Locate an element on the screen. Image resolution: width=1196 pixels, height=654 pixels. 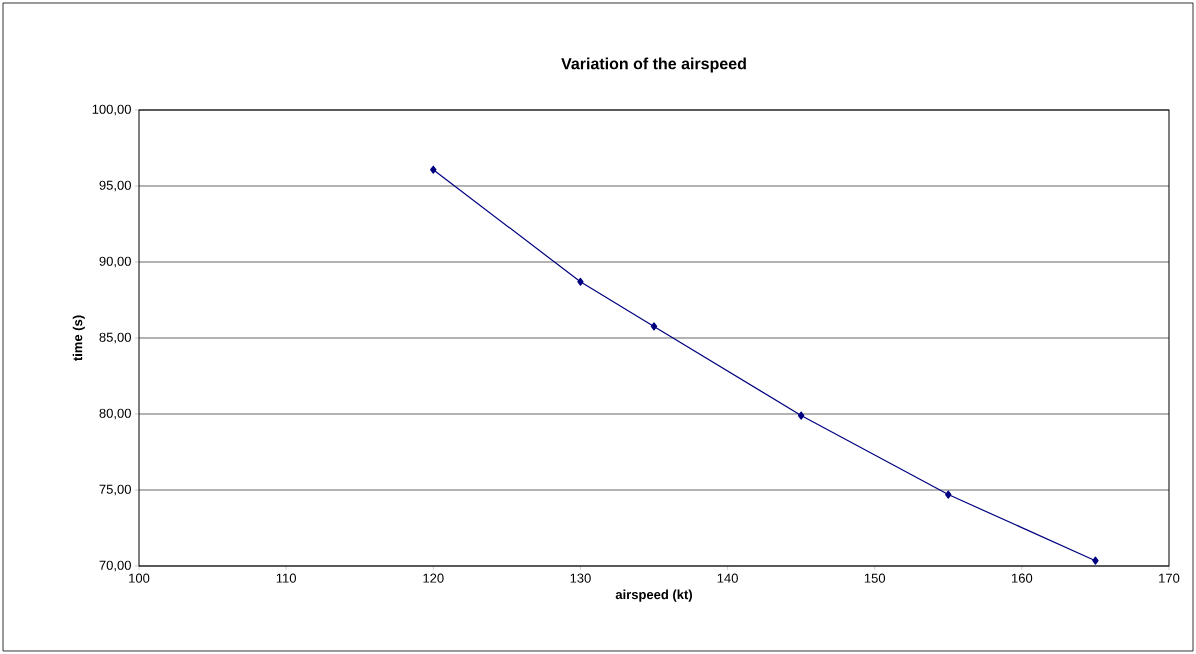
y-tick-label: 70,00 is located at coordinates (115, 566).